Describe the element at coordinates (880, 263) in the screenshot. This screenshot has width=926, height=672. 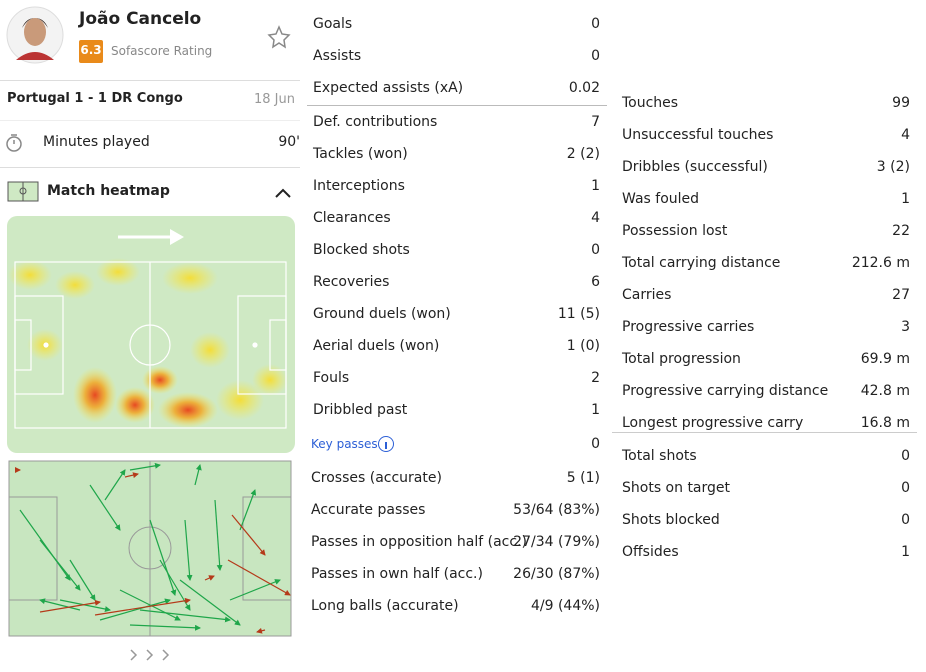
I see `stat-value: 212.6 m` at that location.